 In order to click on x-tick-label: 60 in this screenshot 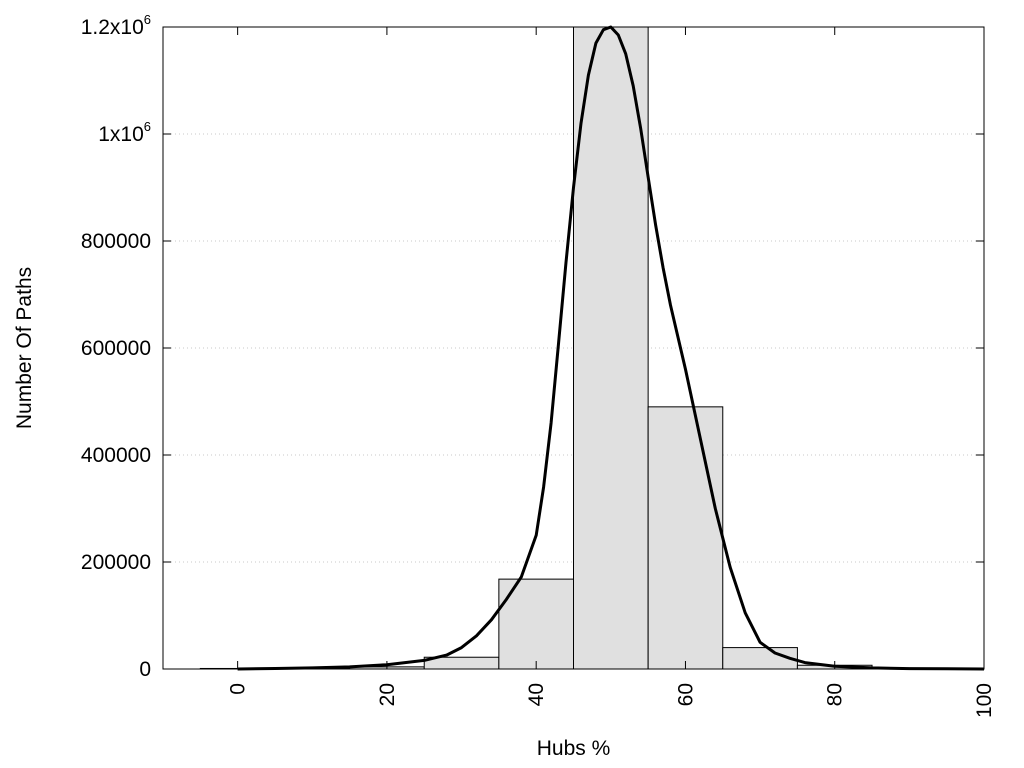, I will do `click(685, 694)`.